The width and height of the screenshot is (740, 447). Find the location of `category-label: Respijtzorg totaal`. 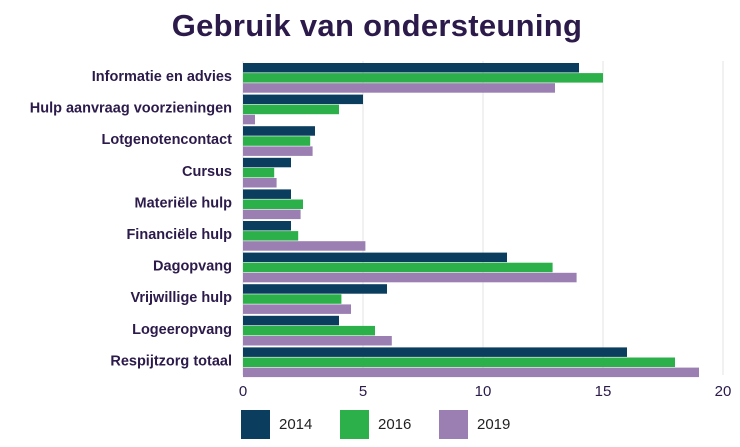

category-label: Respijtzorg totaal is located at coordinates (171, 361).